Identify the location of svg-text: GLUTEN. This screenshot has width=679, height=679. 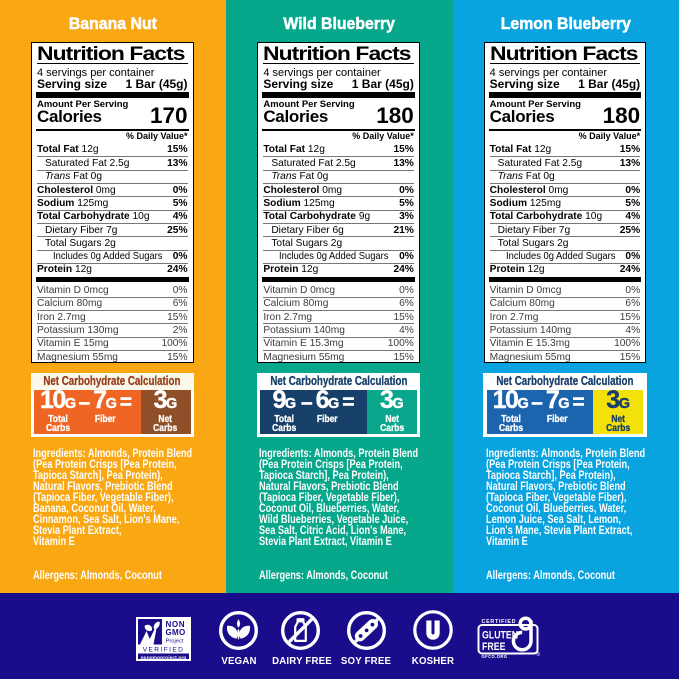
(500, 636).